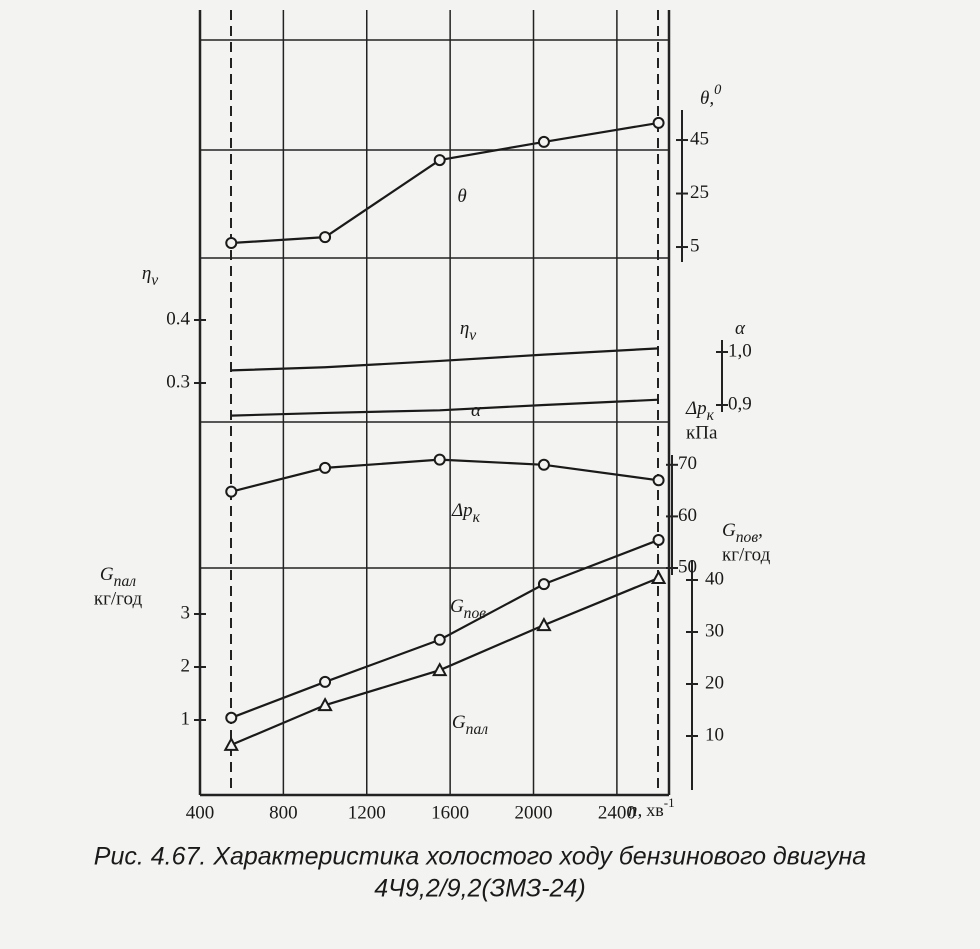 The width and height of the screenshot is (980, 949). Describe the element at coordinates (695, 245) in the screenshot. I see `y-tick-label: 5` at that location.